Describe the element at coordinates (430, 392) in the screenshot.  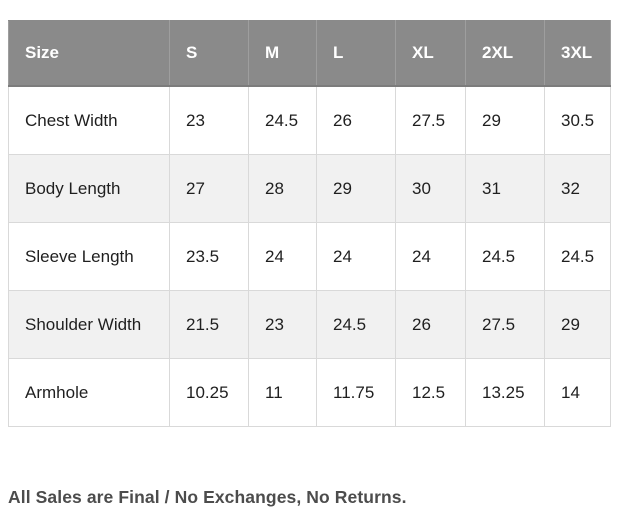
I see `table-cell: 12.5` at that location.